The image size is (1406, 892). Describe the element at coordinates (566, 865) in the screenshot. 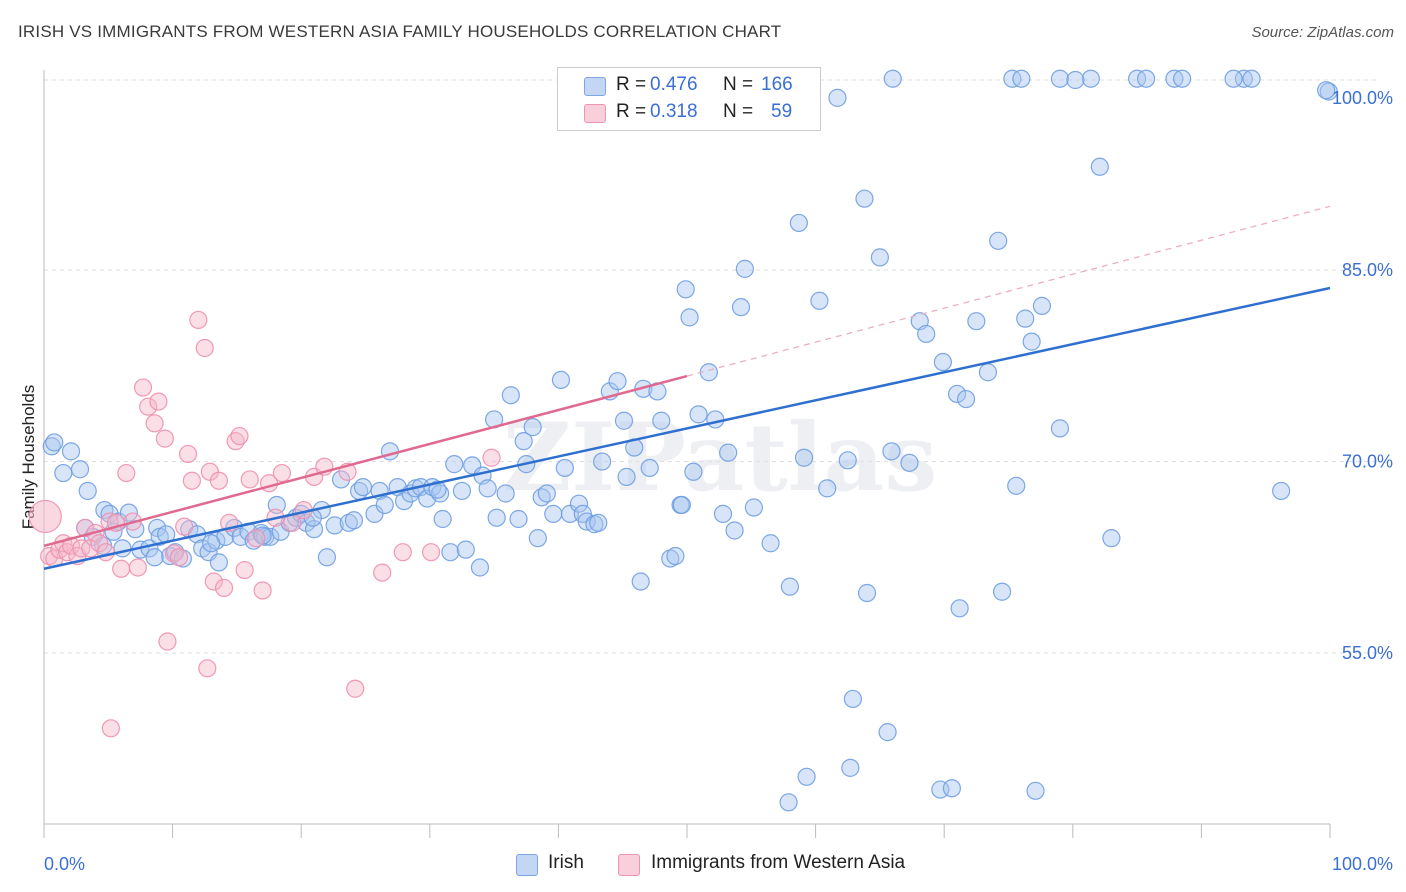

I see `bottom-legend-irish: Irish` at that location.